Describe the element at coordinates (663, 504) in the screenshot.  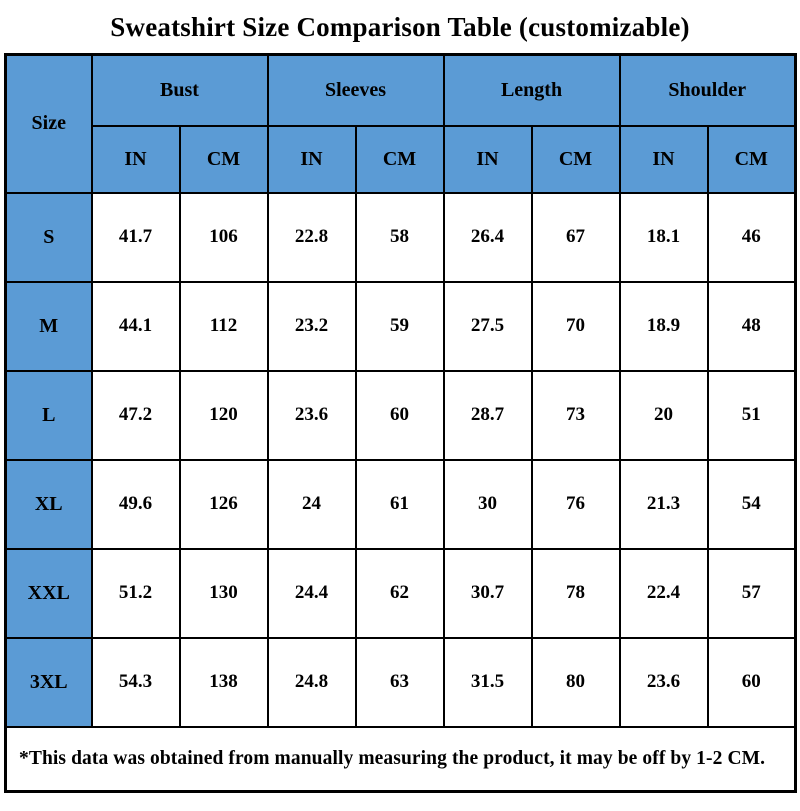
I see `table-cell: 21.3` at that location.